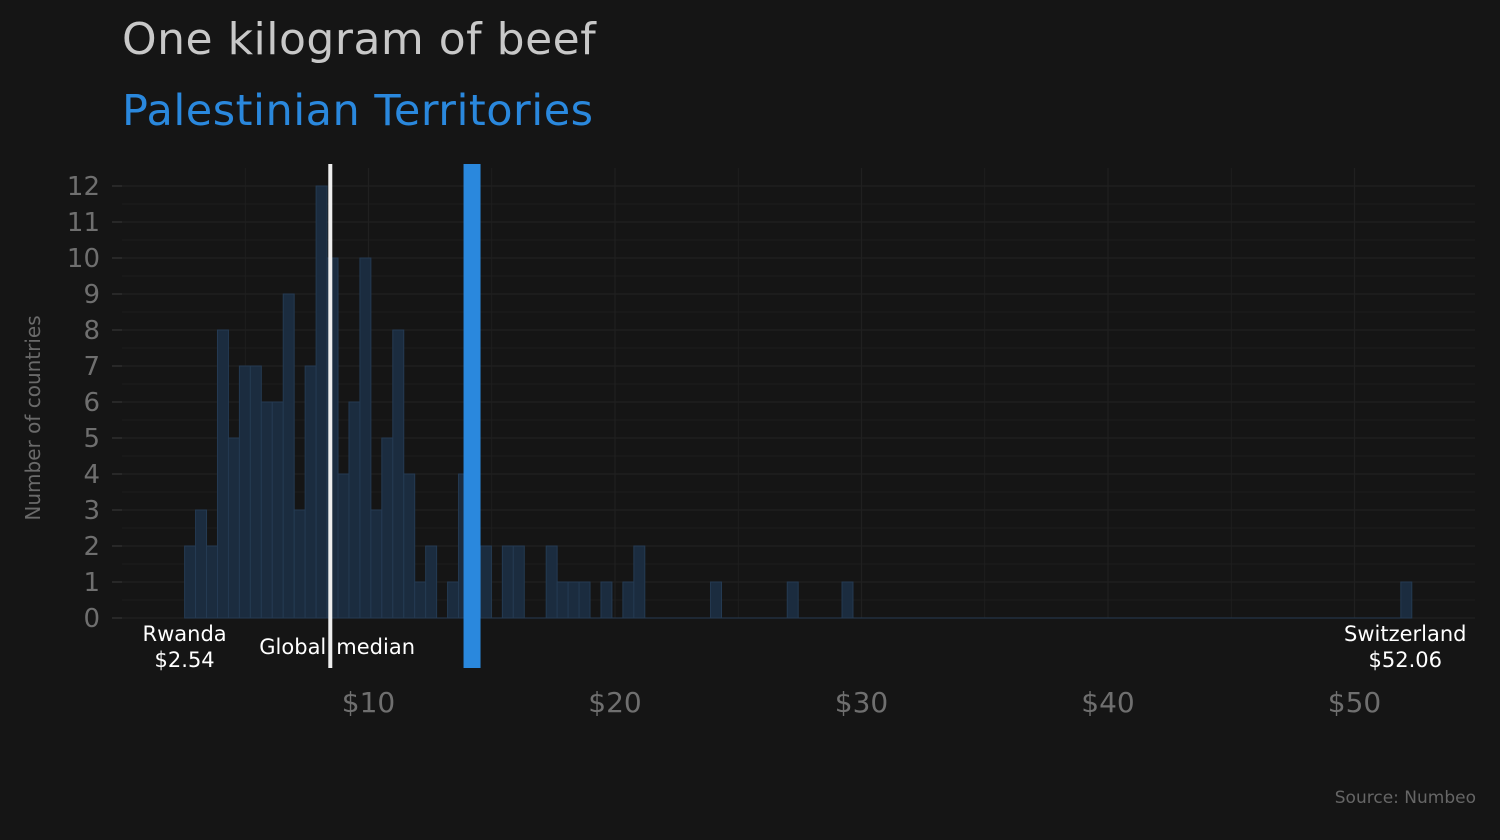 This screenshot has width=1500, height=840. What do you see at coordinates (1405, 660) in the screenshot?
I see `max-value-label: $52.06` at bounding box center [1405, 660].